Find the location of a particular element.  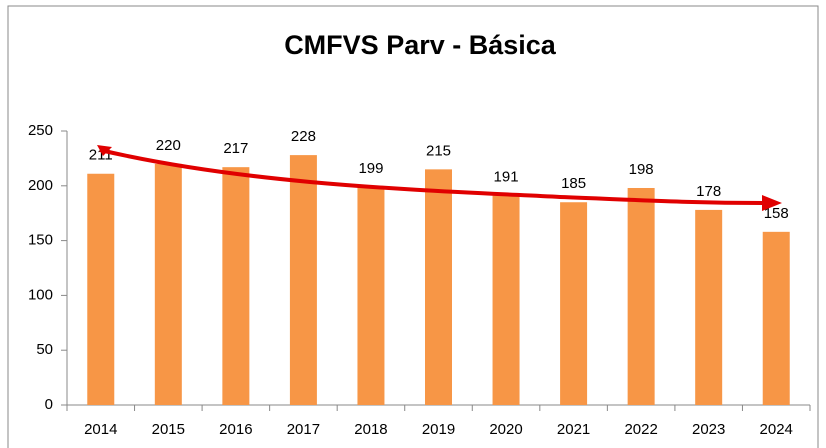

trend-line is located at coordinates (432, 176).